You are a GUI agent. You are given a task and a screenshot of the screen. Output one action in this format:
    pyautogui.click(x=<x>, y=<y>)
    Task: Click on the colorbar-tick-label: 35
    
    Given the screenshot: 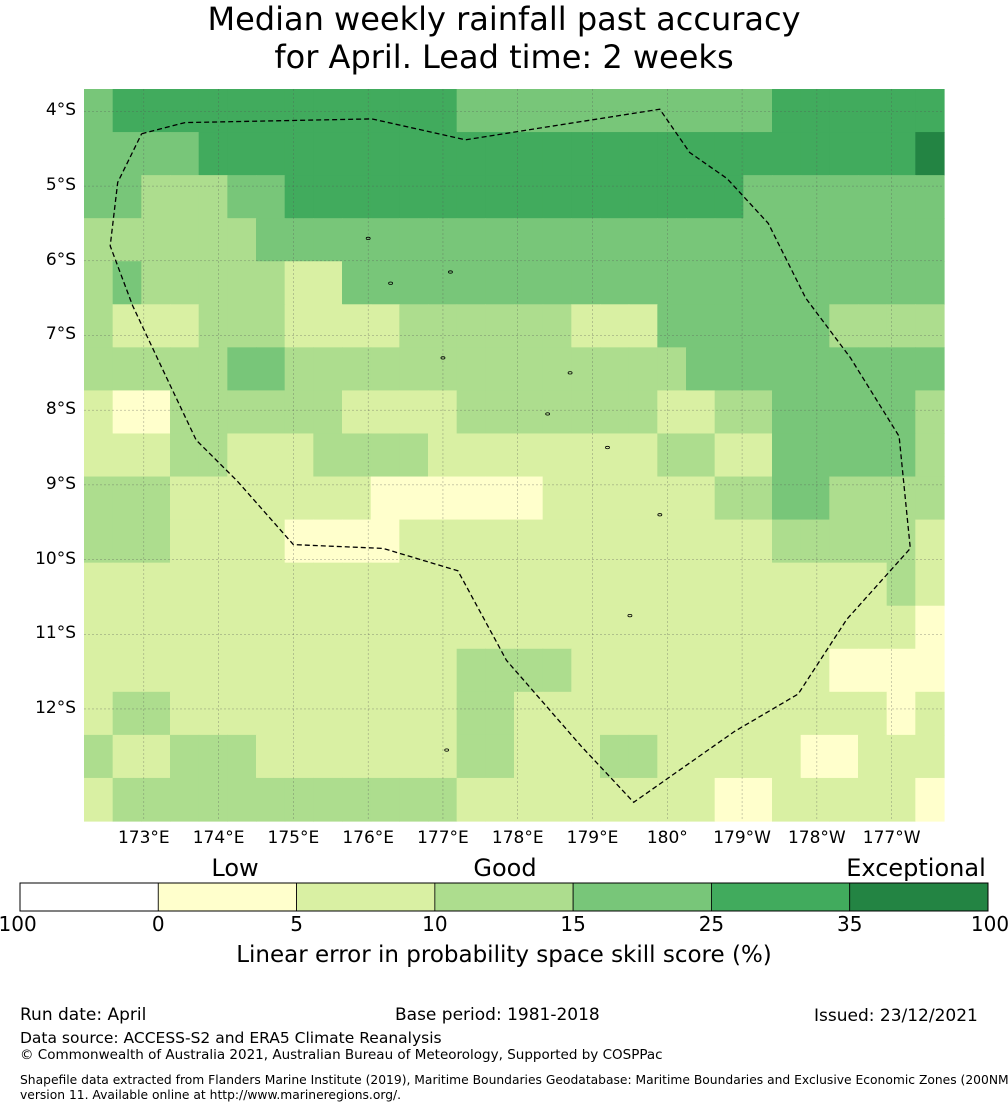 What is the action you would take?
    pyautogui.click(x=849, y=924)
    